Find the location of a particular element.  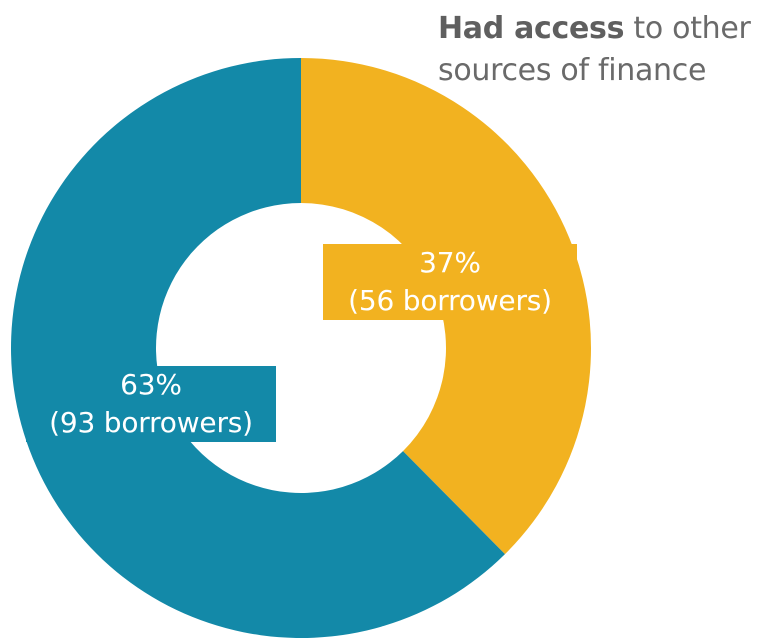

no-access-count: (93 borrowers) is located at coordinates (151, 422).